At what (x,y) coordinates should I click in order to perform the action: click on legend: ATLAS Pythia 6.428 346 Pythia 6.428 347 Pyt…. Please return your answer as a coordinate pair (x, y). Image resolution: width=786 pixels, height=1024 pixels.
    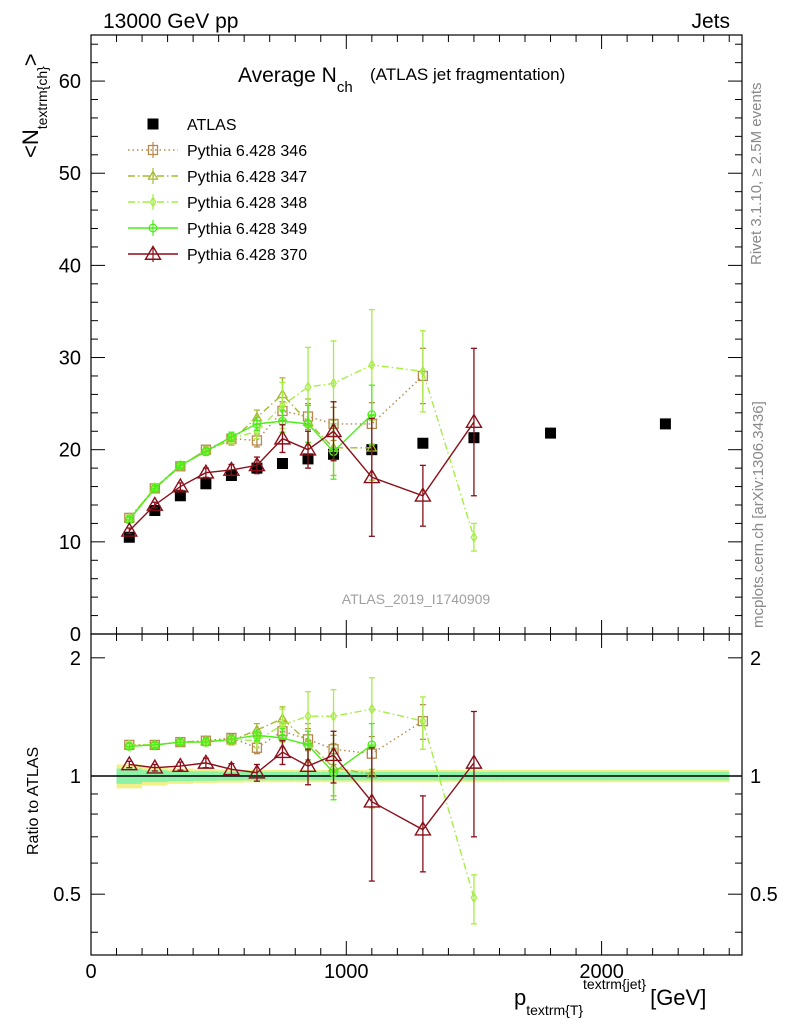
    Looking at the image, I should click on (217, 190).